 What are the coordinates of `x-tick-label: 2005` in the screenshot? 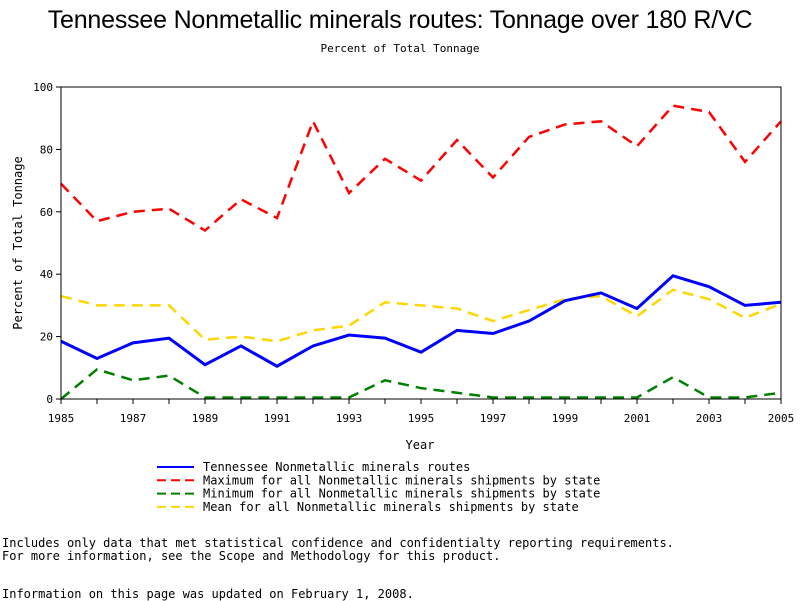 It's located at (781, 418).